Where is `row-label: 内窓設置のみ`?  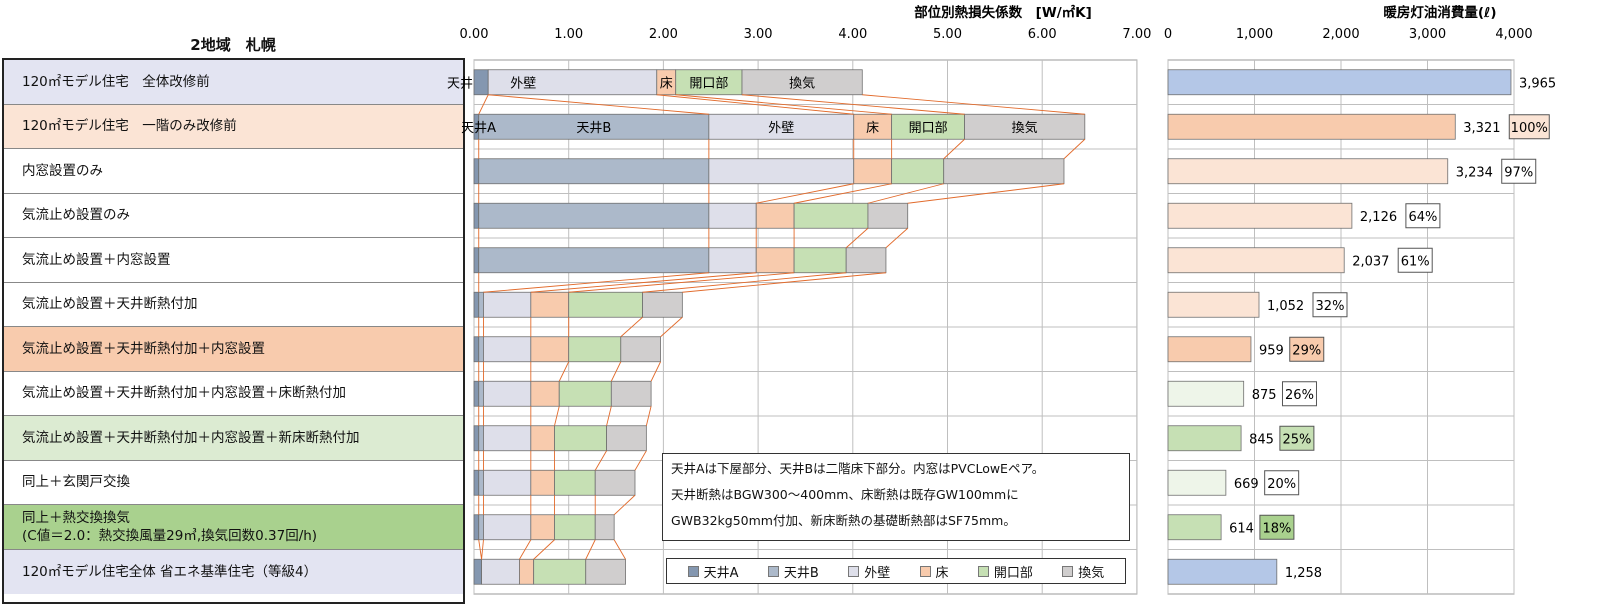 row-label: 内窓設置のみ is located at coordinates (62, 170).